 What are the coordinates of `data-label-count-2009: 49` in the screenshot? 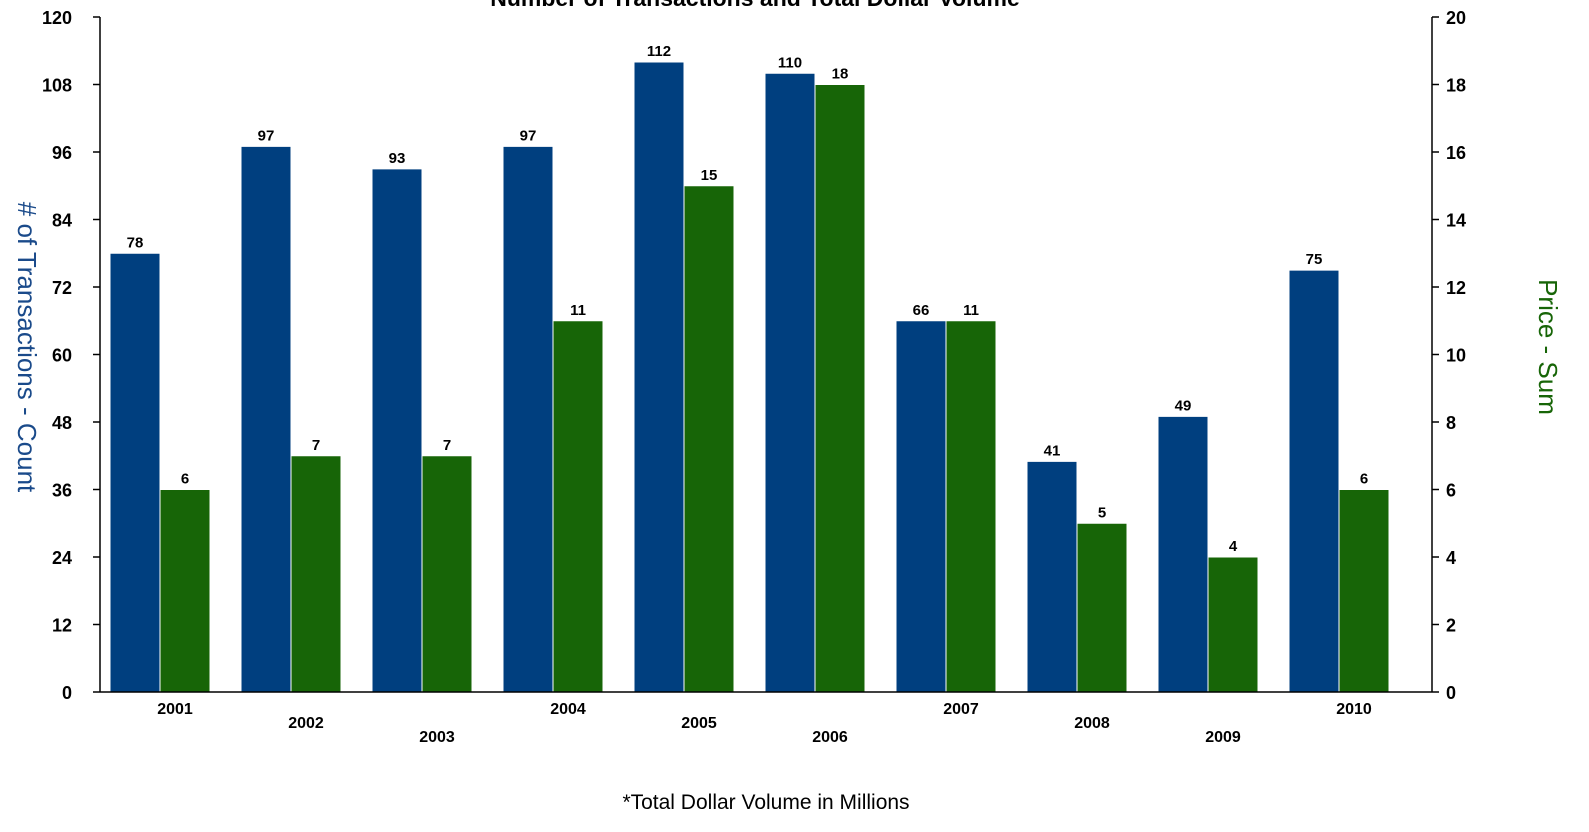 It's located at (1183, 405).